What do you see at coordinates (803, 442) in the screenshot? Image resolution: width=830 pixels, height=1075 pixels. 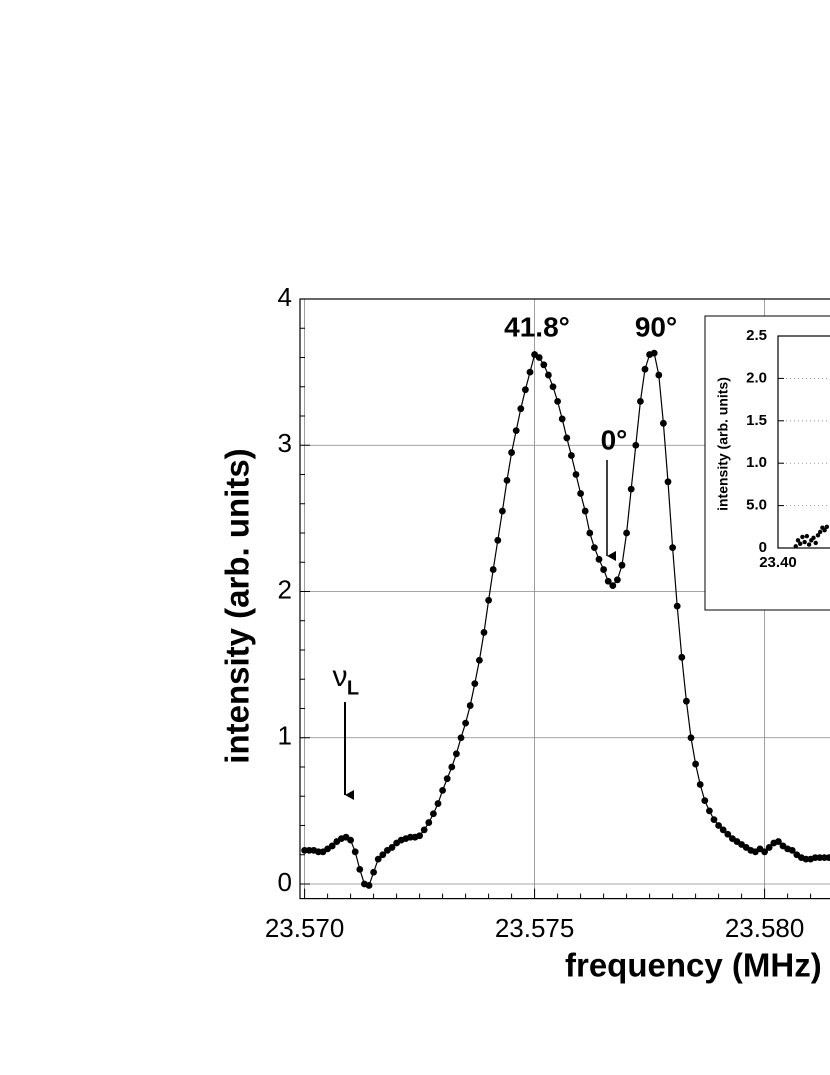 I see `plot-frame` at bounding box center [803, 442].